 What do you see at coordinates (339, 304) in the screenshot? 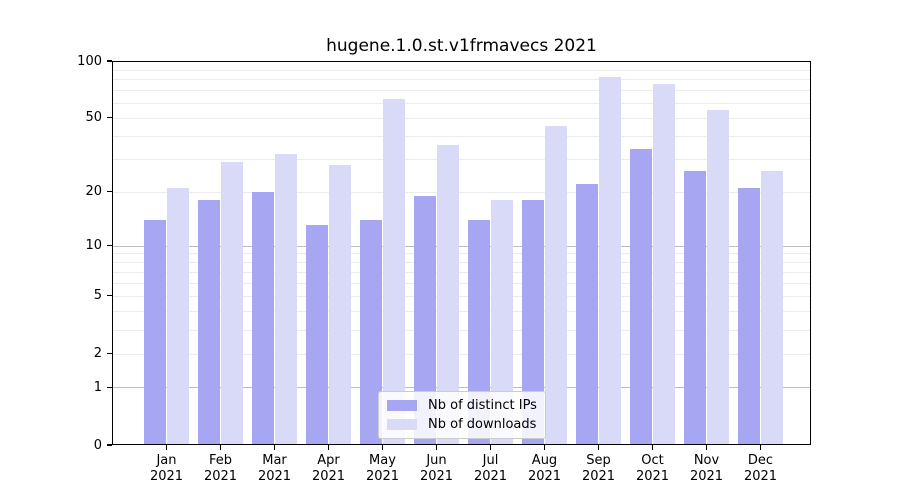
I see `bar-downloads-apr` at bounding box center [339, 304].